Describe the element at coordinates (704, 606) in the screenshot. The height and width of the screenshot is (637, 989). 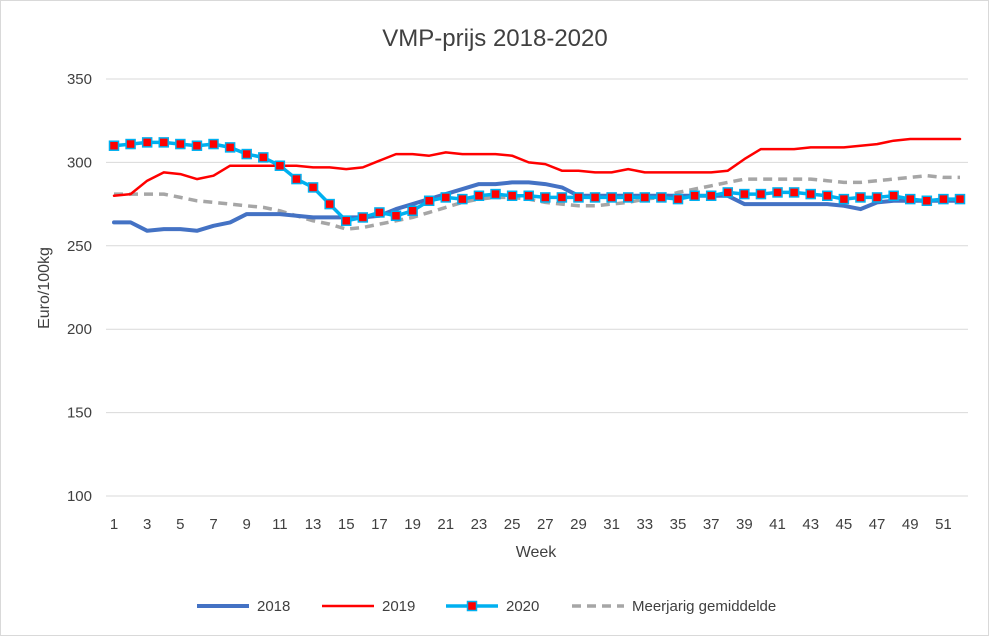
I see `legend-label: Meerjarig gemiddelde` at that location.